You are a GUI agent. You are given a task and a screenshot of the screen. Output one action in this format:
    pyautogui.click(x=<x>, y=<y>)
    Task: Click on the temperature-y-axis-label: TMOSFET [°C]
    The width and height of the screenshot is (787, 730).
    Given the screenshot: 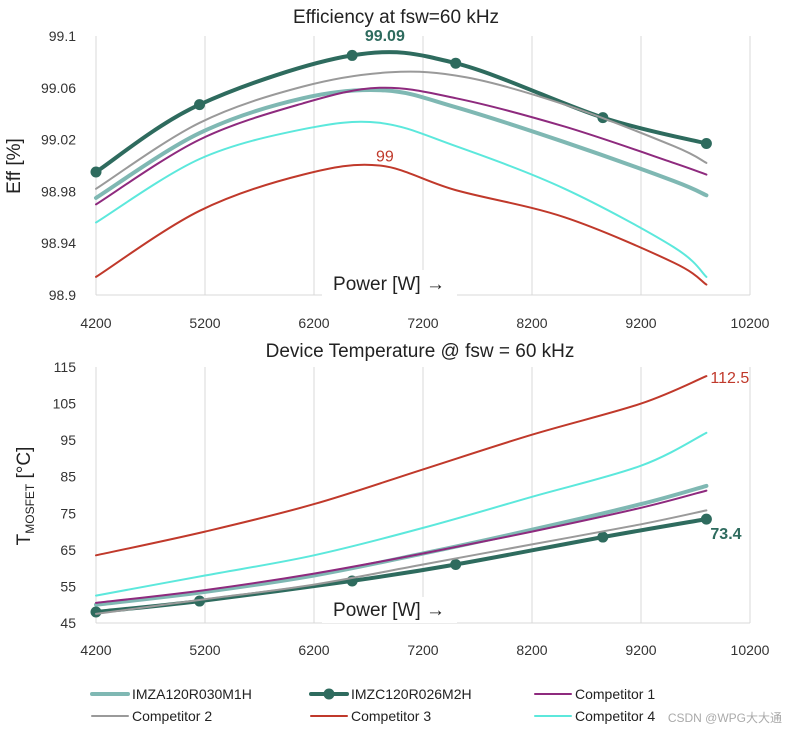 What is the action you would take?
    pyautogui.click(x=25, y=496)
    